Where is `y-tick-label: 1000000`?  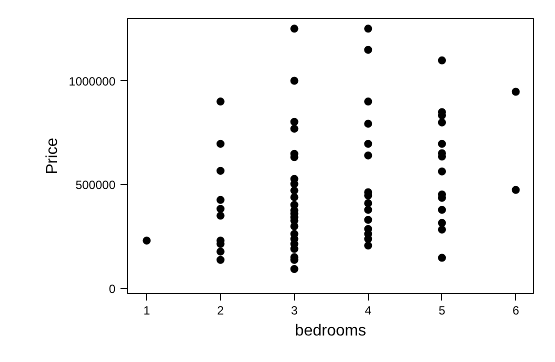
y-tick-label: 1000000 is located at coordinates (92, 81).